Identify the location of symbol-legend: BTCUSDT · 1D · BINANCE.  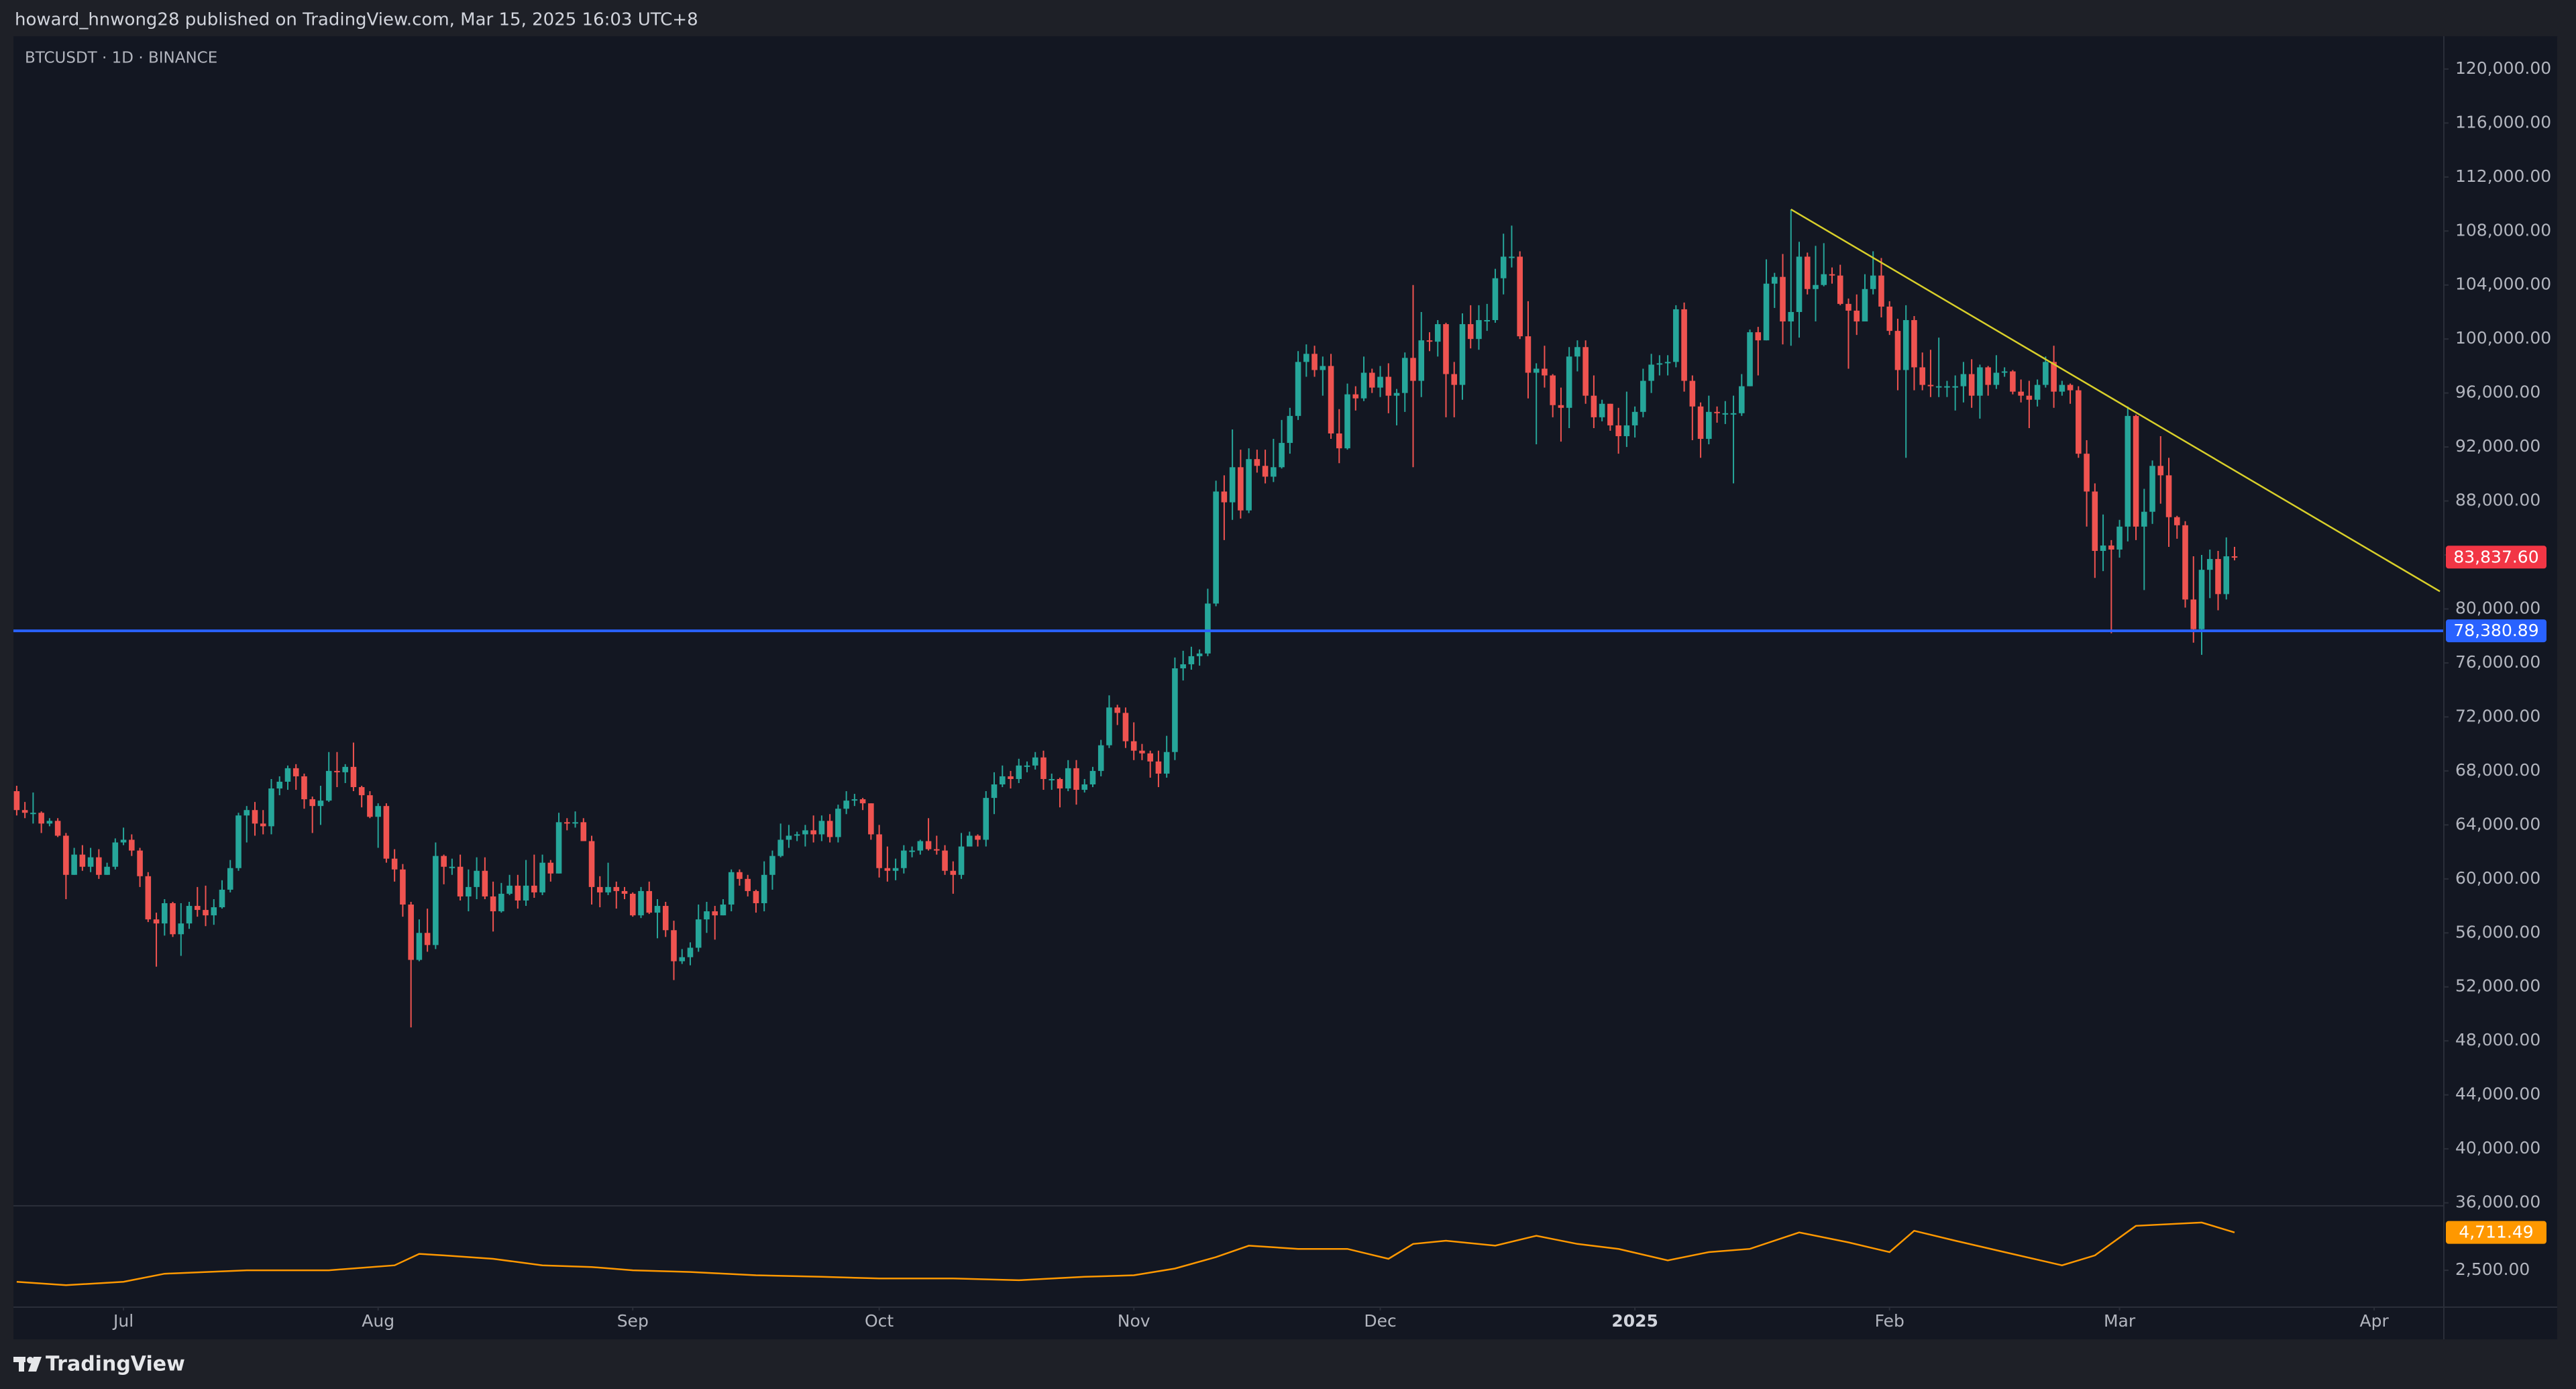
(121, 59).